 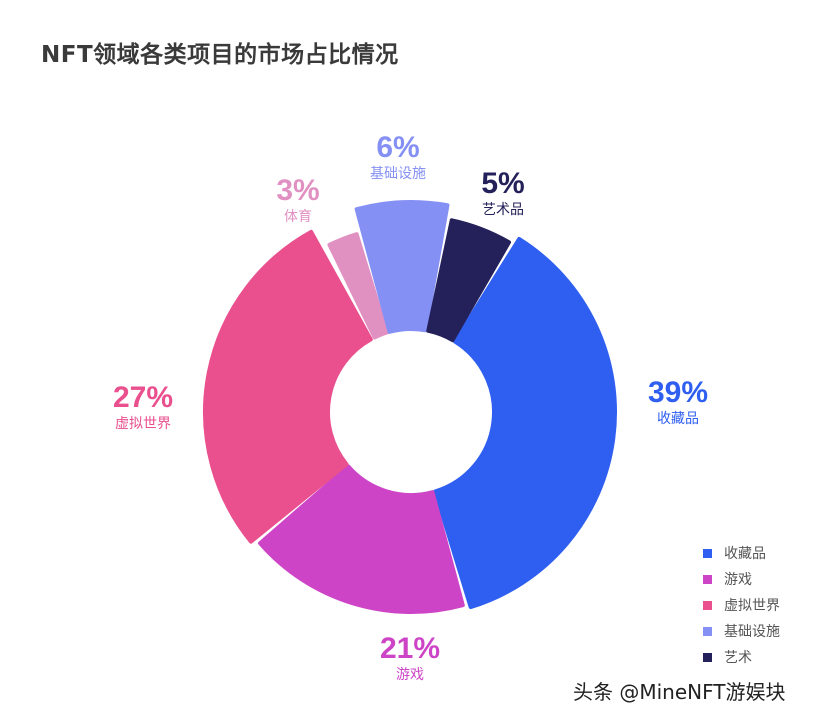 I want to click on legend-label: 艺术, so click(x=738, y=658).